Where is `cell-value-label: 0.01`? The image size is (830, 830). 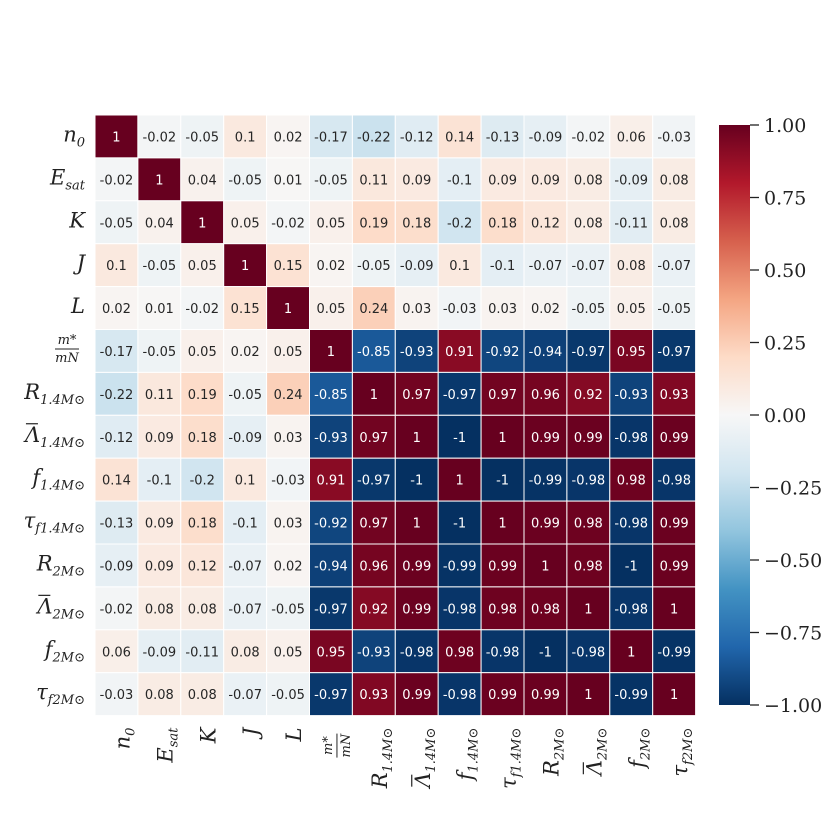
cell-value-label: 0.01 is located at coordinates (288, 180).